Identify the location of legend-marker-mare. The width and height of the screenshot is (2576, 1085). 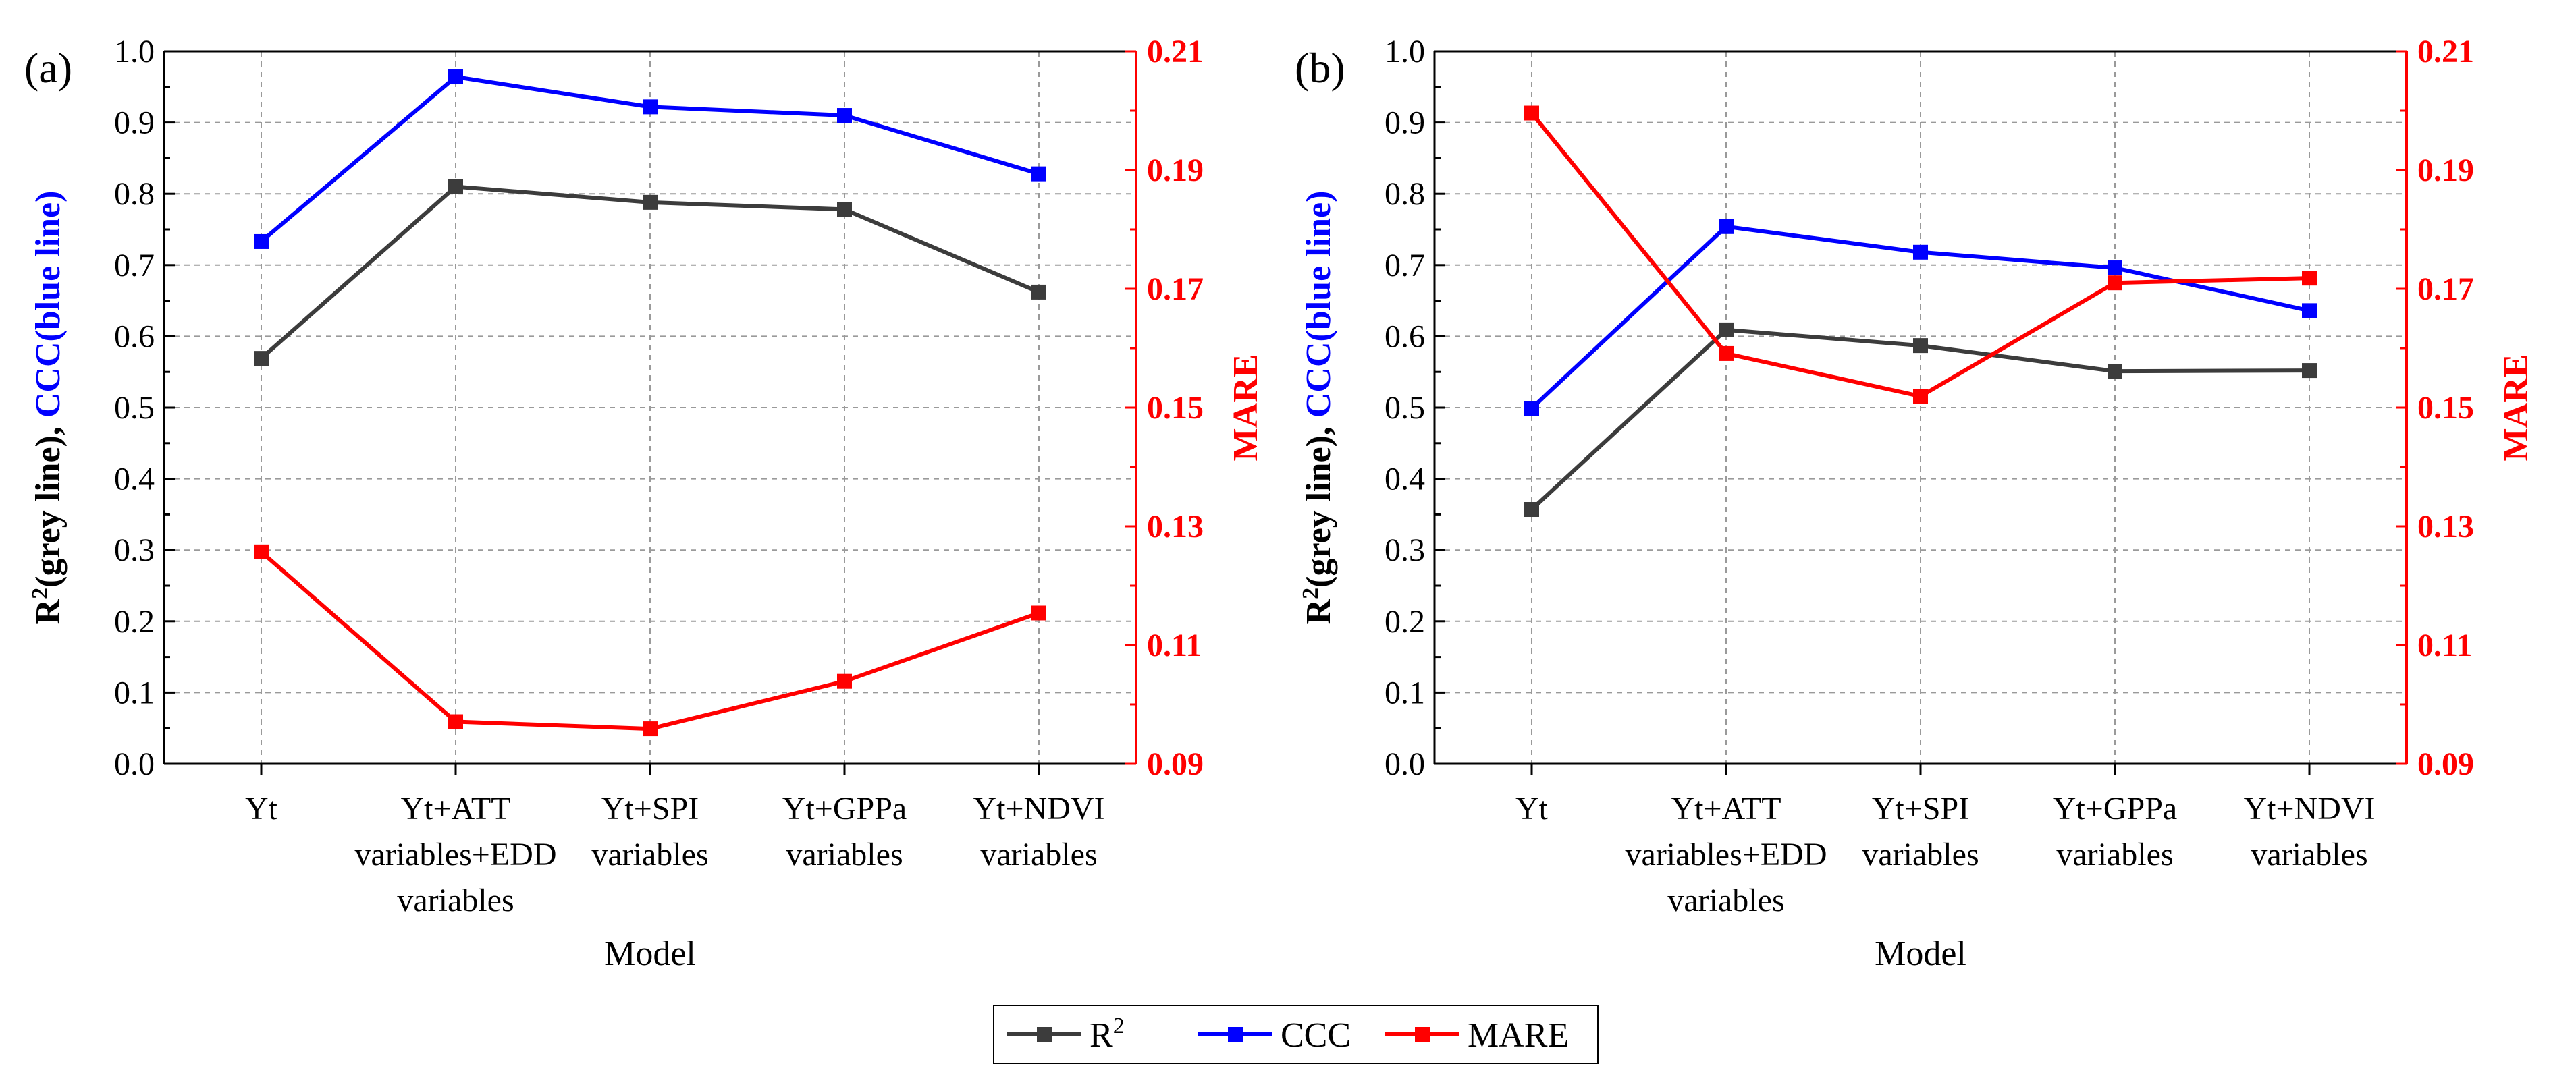
(1423, 1034).